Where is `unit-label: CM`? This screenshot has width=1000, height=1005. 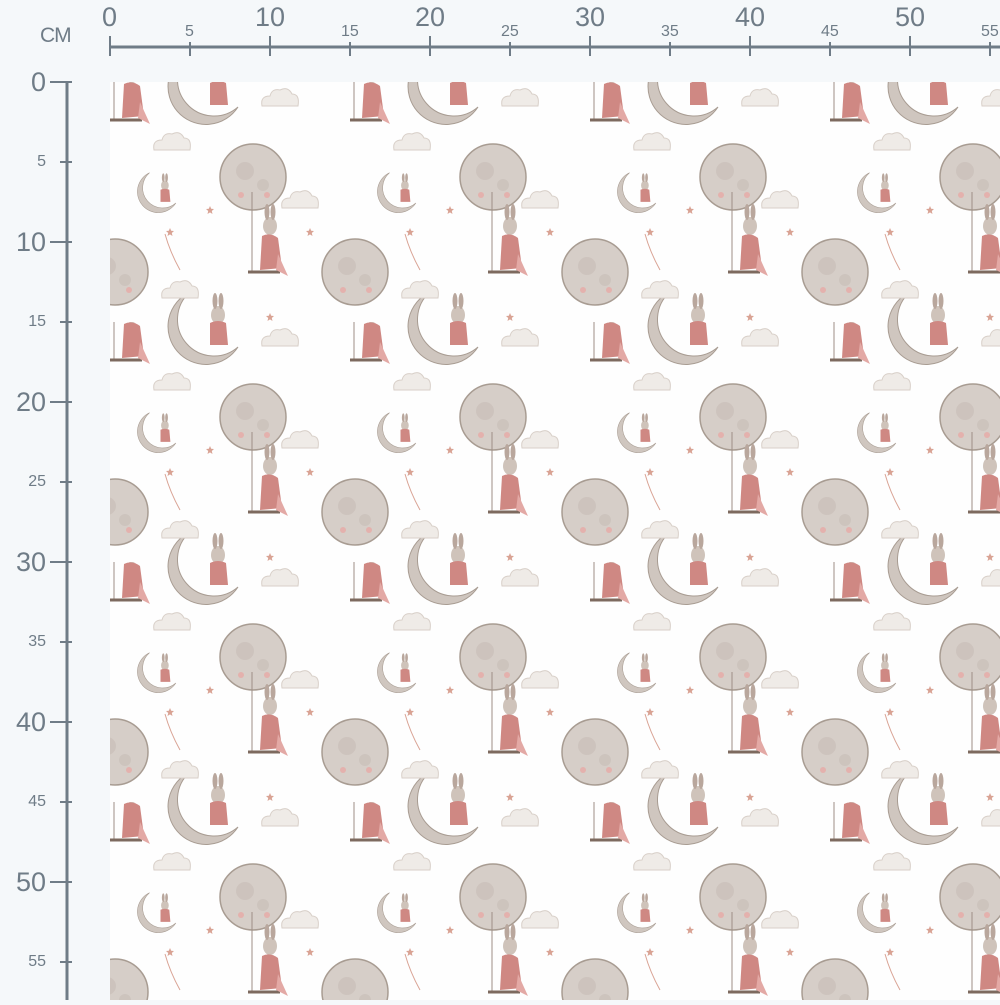
unit-label: CM is located at coordinates (56, 35).